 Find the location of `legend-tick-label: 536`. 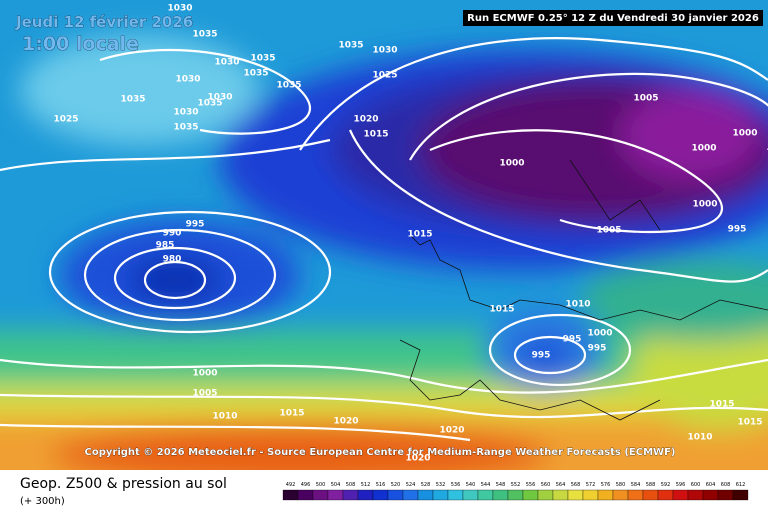

legend-tick-label: 536 is located at coordinates (456, 485).